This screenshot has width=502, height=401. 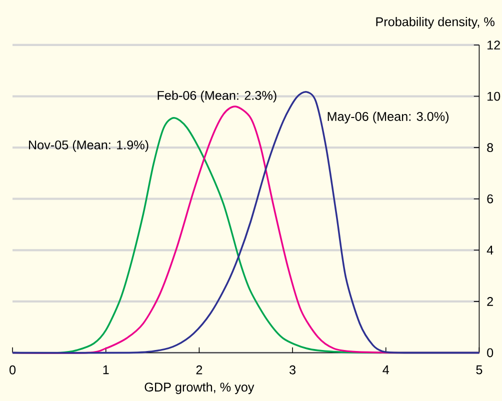 I want to click on y-tick-label: 10, so click(x=494, y=96).